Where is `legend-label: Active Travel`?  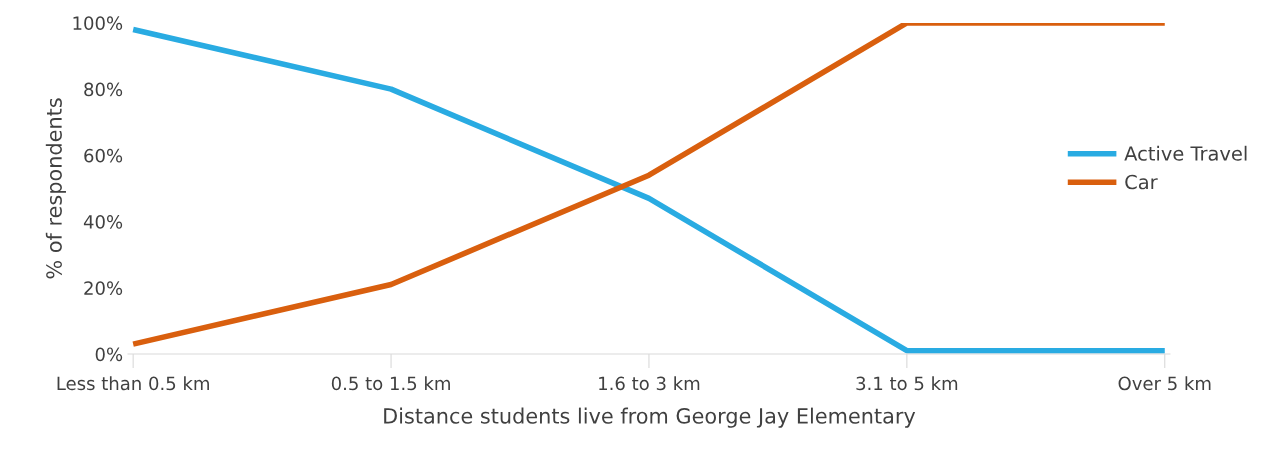 legend-label: Active Travel is located at coordinates (1185, 153).